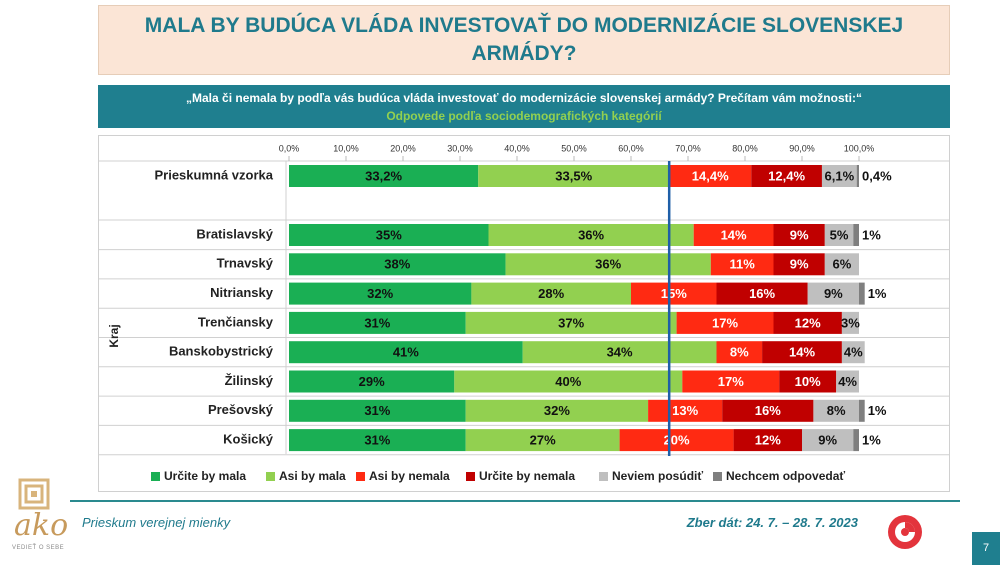 The width and height of the screenshot is (1000, 565). I want to click on value-label: 37%, so click(571, 322).